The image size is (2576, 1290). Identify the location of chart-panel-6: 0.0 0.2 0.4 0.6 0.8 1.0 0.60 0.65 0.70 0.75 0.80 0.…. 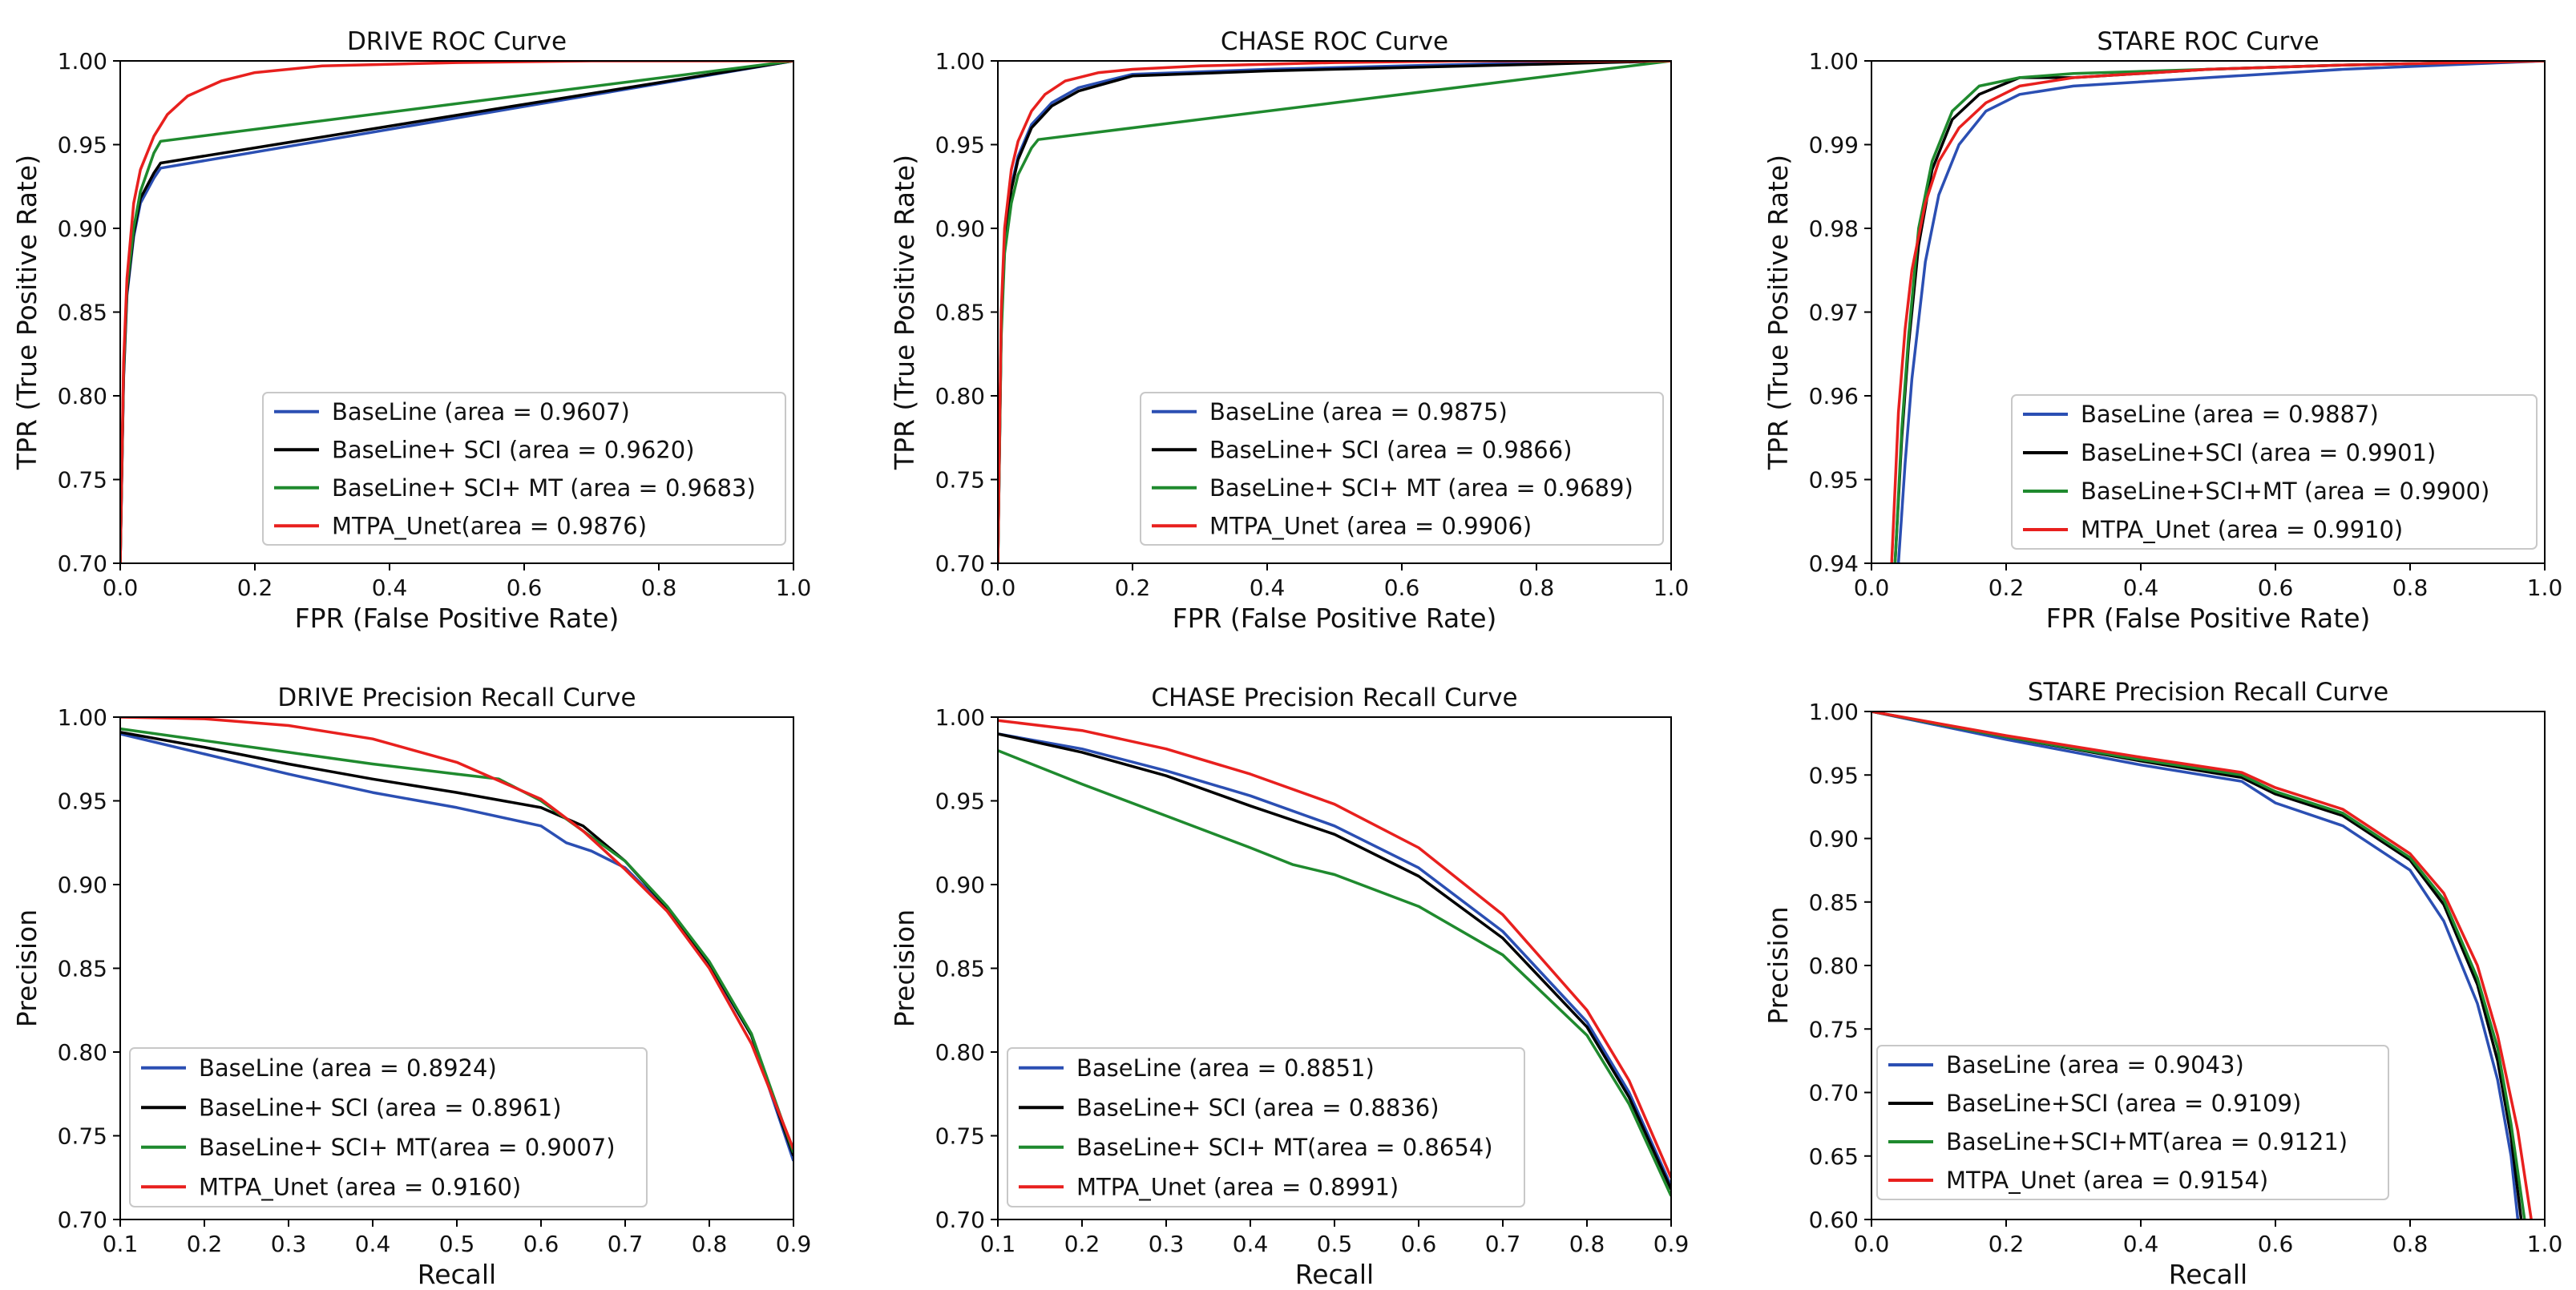
(2162, 984).